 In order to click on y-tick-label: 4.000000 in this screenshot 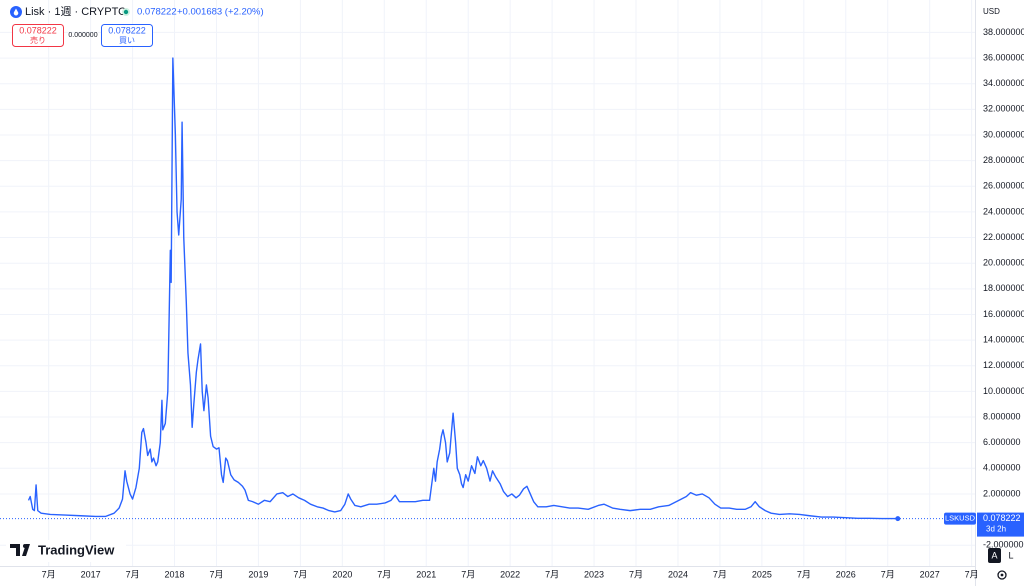, I will do `click(1002, 468)`.